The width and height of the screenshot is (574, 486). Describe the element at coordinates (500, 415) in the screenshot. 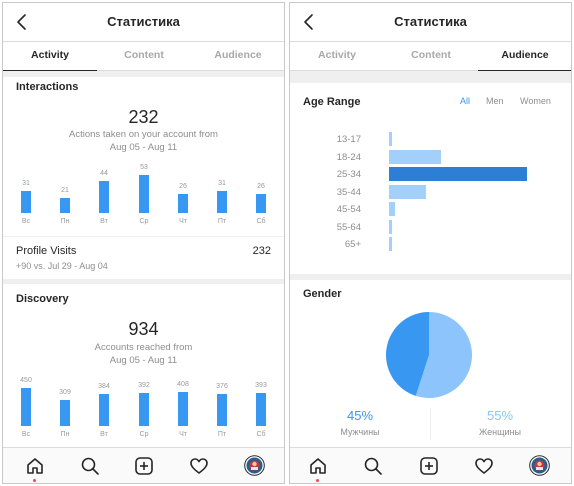

I see `female-percentage: 55%` at that location.